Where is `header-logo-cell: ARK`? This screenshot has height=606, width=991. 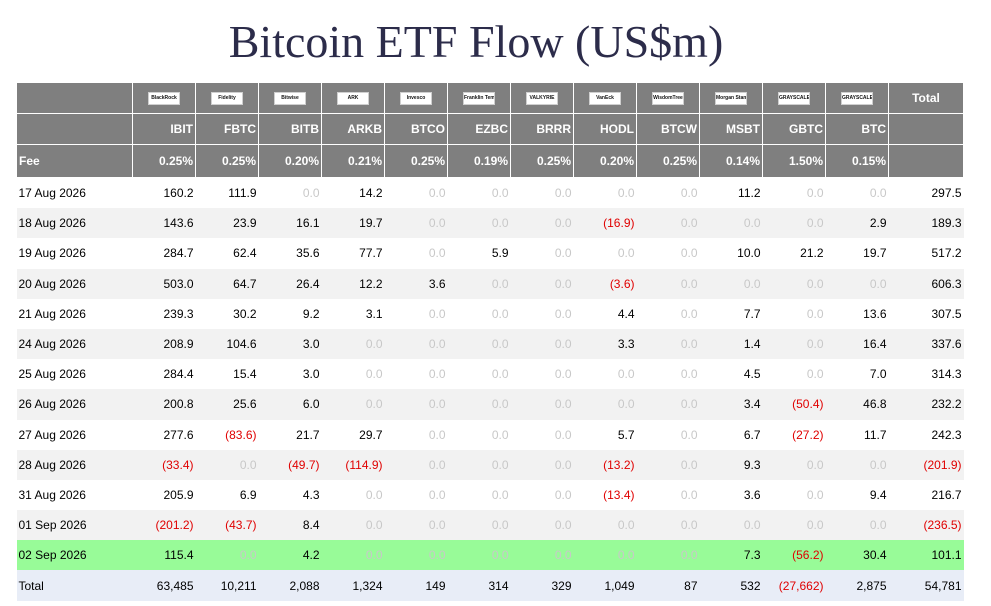
header-logo-cell: ARK is located at coordinates (353, 98).